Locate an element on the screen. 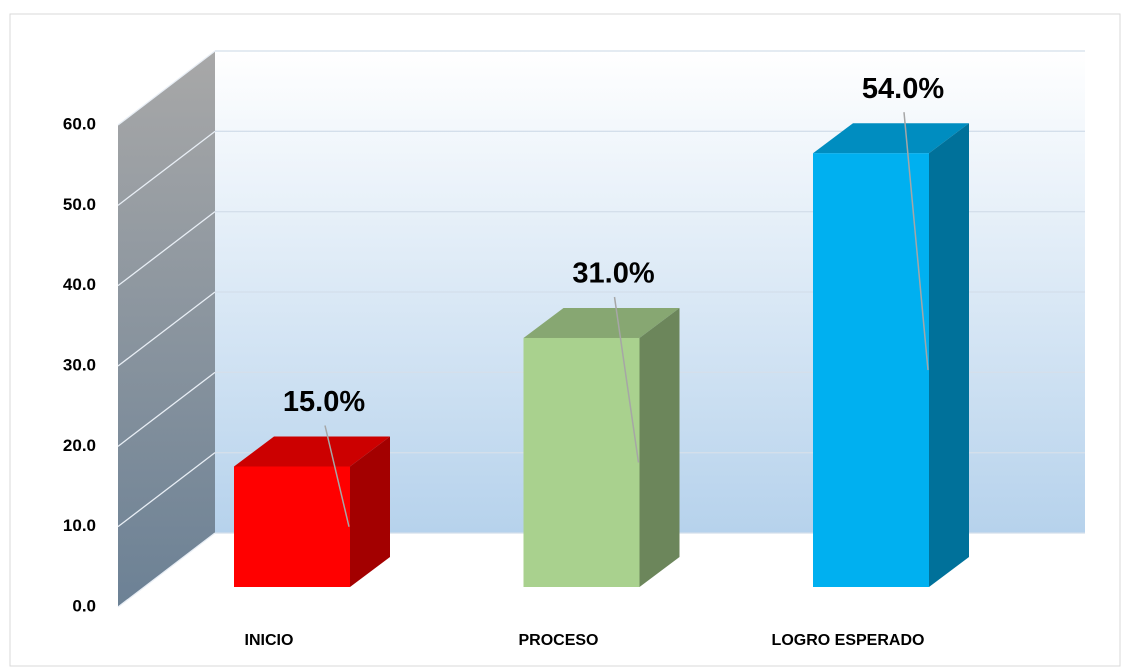 The height and width of the screenshot is (667, 1131). value-label: 15.0% is located at coordinates (324, 402).